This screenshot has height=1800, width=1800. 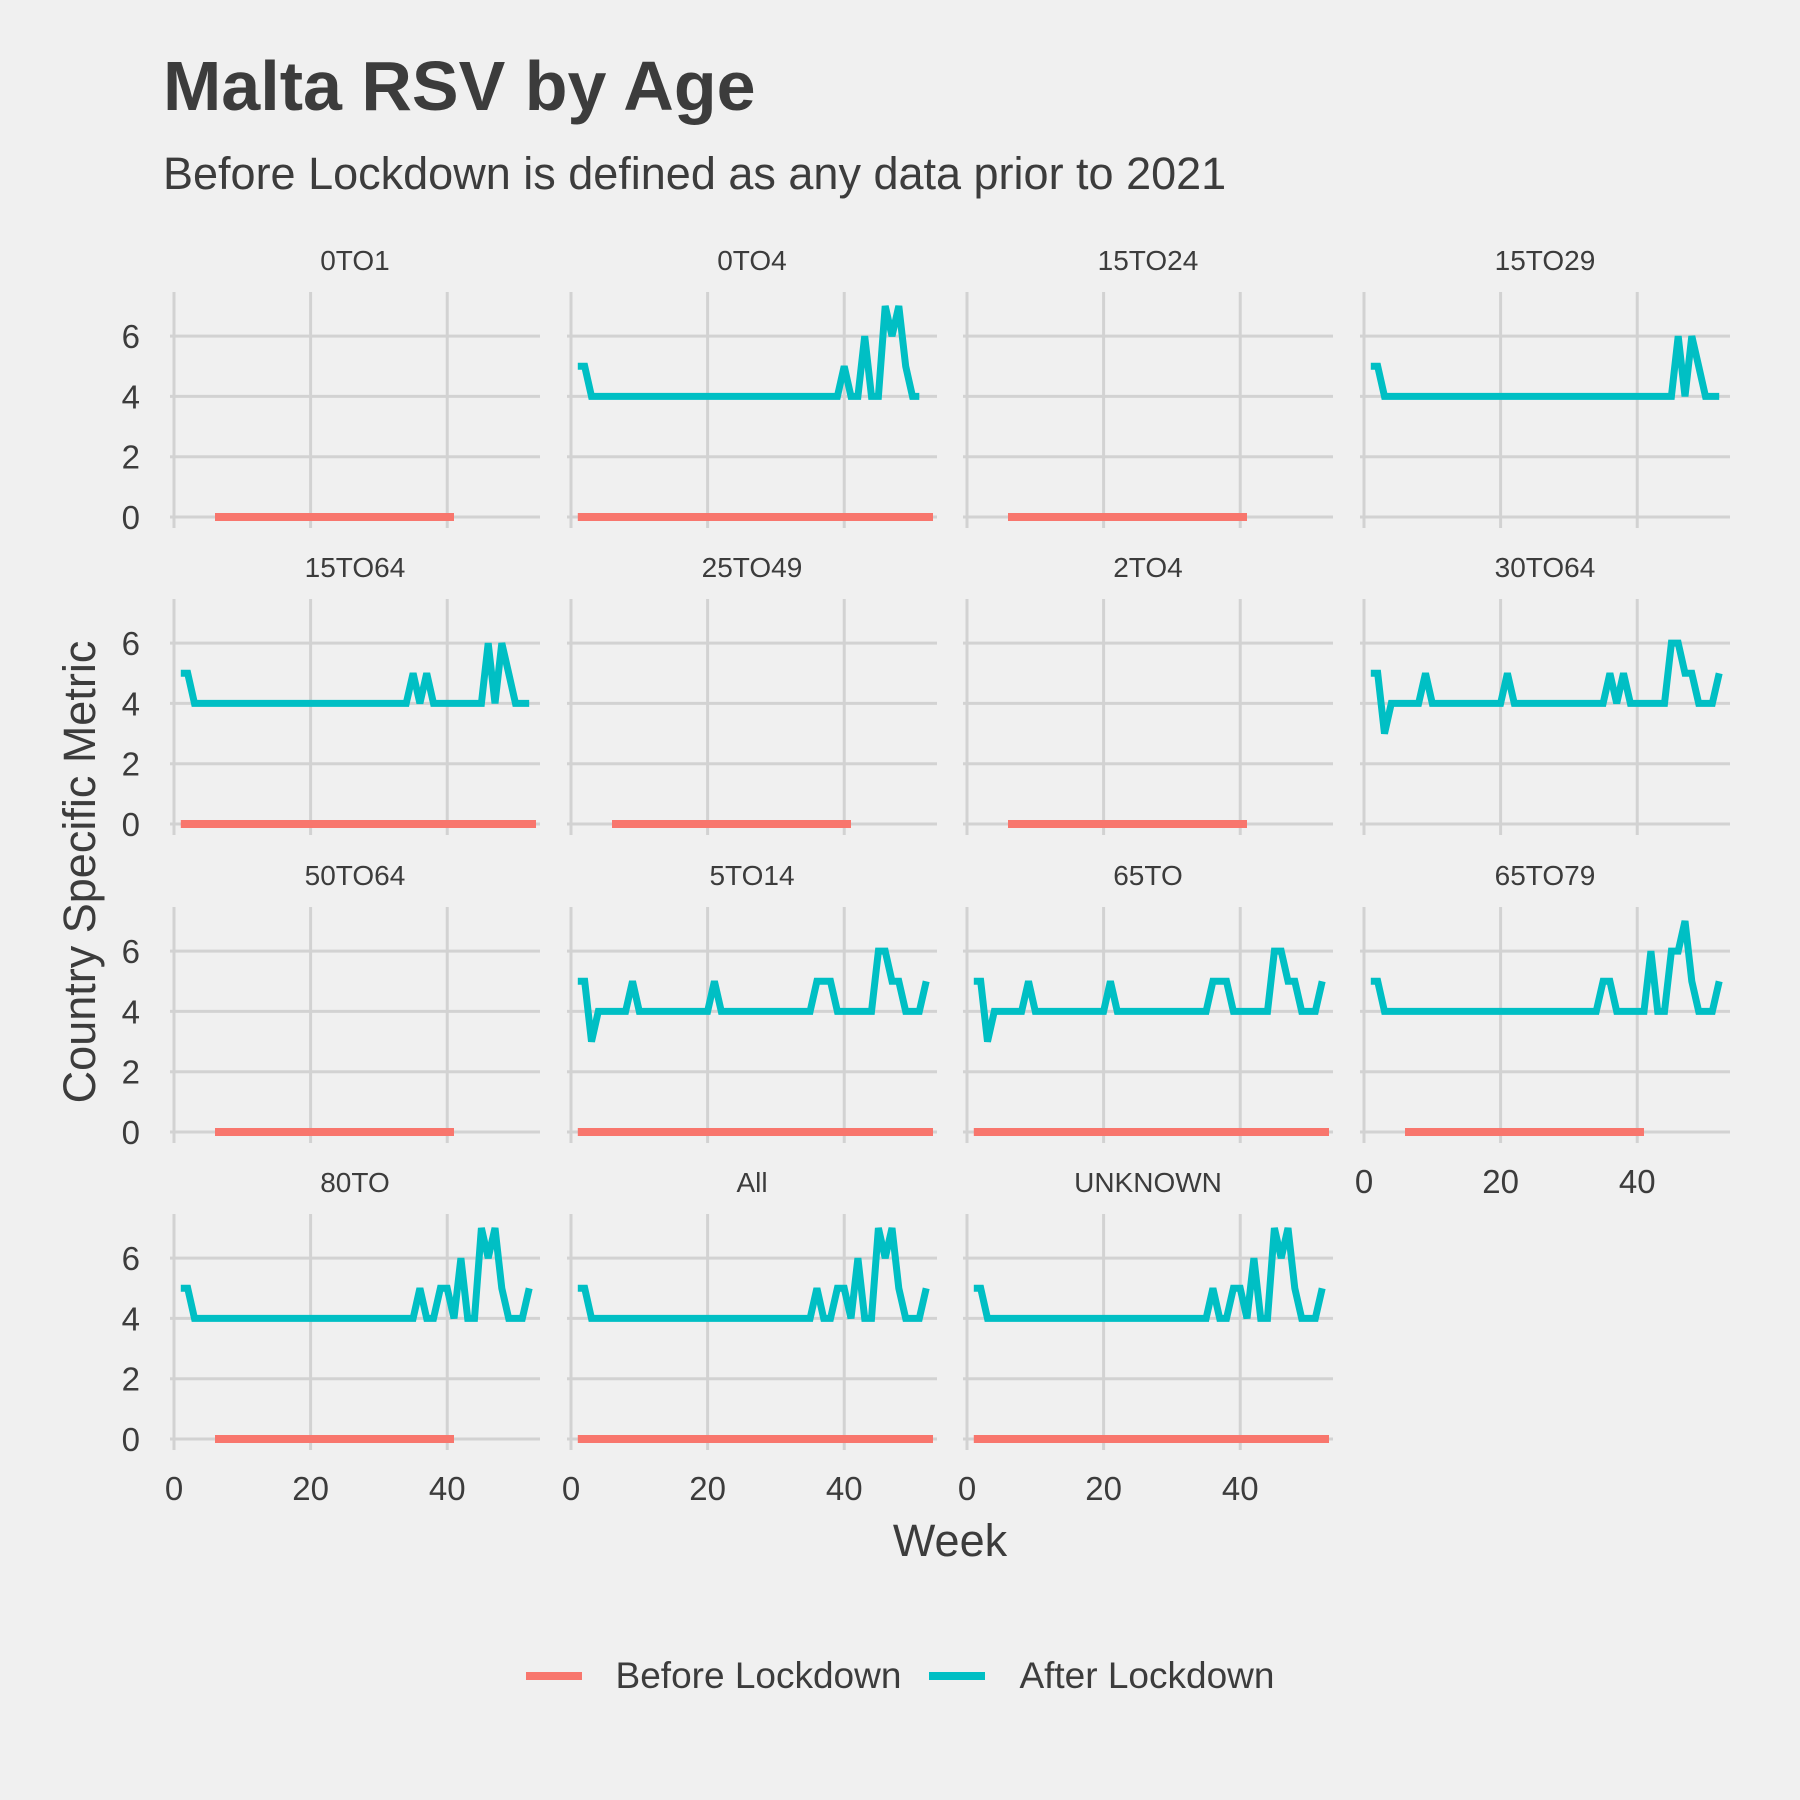 What do you see at coordinates (1545, 567) in the screenshot?
I see `facet-label: 30TO64` at bounding box center [1545, 567].